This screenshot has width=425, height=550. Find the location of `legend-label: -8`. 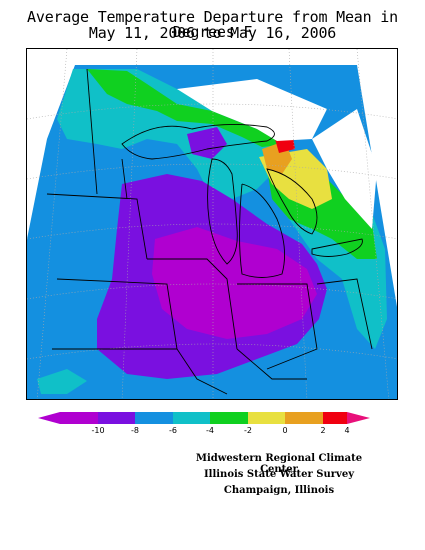

legend-label: -8 is located at coordinates (135, 430).